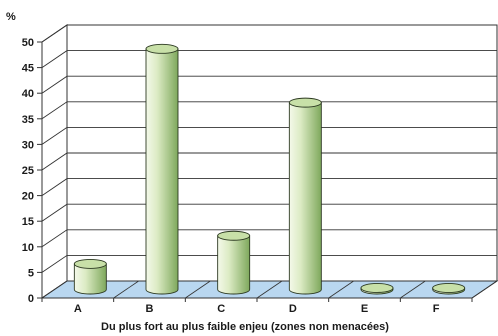 This screenshot has width=498, height=336. I want to click on x-tick-label: F, so click(436, 309).